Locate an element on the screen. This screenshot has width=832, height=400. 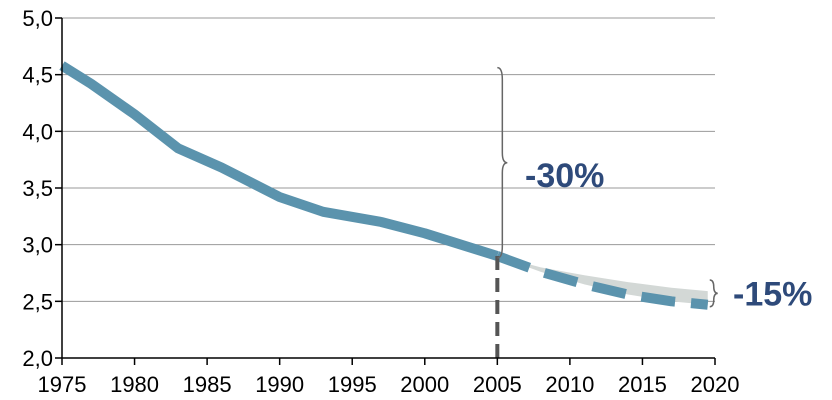
x-tick-label: 1995 is located at coordinates (352, 384).